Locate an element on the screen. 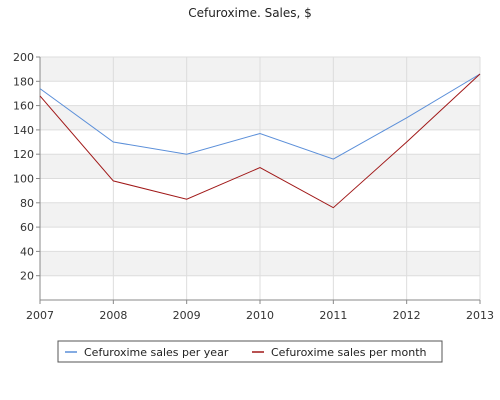 The width and height of the screenshot is (500, 400). y-tick-label: 200 is located at coordinates (23, 57).